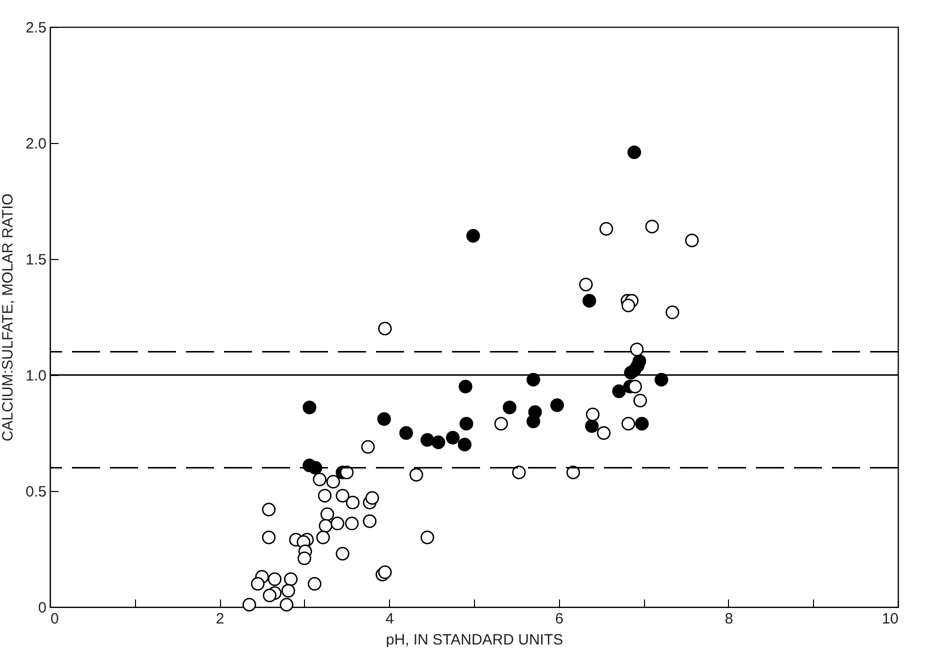 This screenshot has width=947, height=663. Describe the element at coordinates (54, 619) in the screenshot. I see `x-tick-label: 0` at that location.